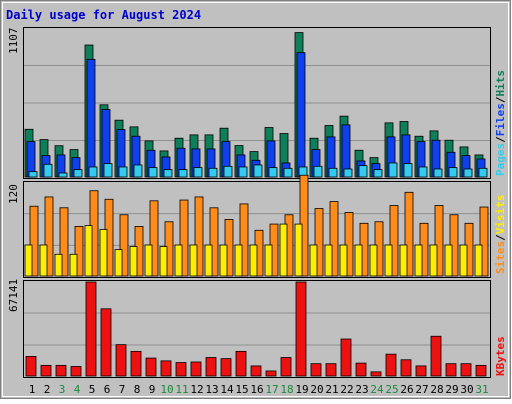 Image resolution: width=512 pixels, height=404 pixels. I want to click on day-label: 3, so click(62, 389).